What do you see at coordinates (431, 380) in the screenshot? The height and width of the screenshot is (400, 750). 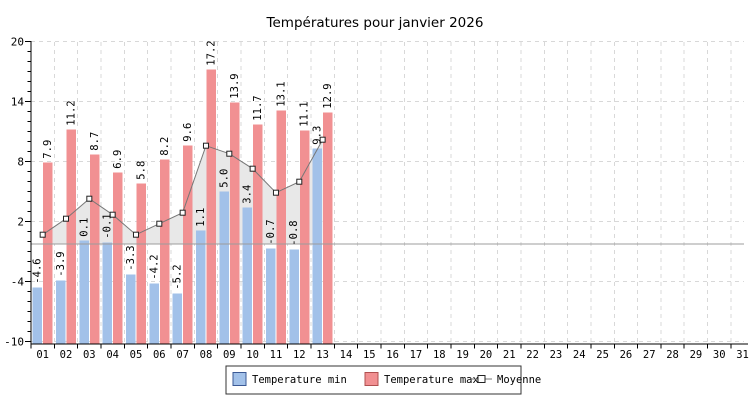 I see `legend-label-temp-max: Temperature max` at bounding box center [431, 380].